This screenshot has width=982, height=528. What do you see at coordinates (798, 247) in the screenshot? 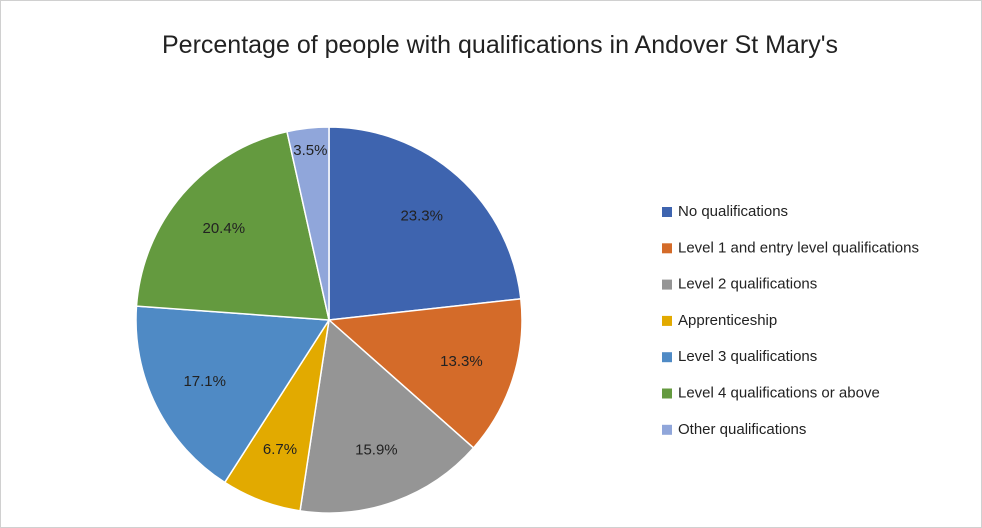
I see `legend-label: Level 1 and entry level qualifications` at bounding box center [798, 247].